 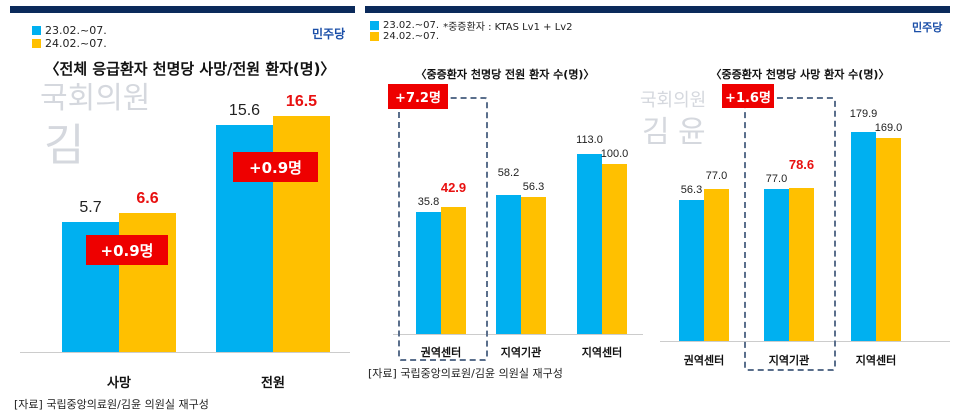 I want to click on category-label: 전원, so click(x=273, y=383).